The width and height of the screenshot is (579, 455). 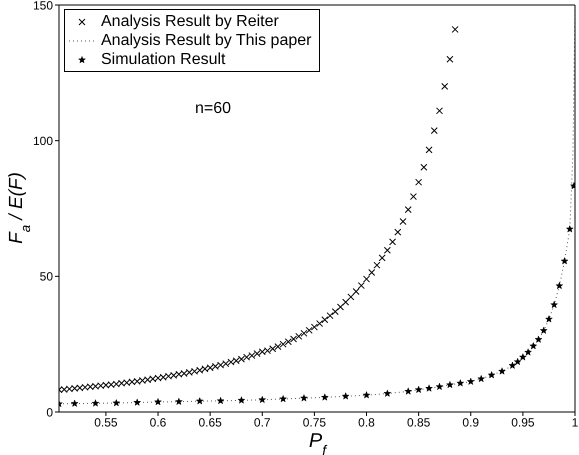 I want to click on legend-label: Analysis Result by This paper, so click(x=206, y=40).